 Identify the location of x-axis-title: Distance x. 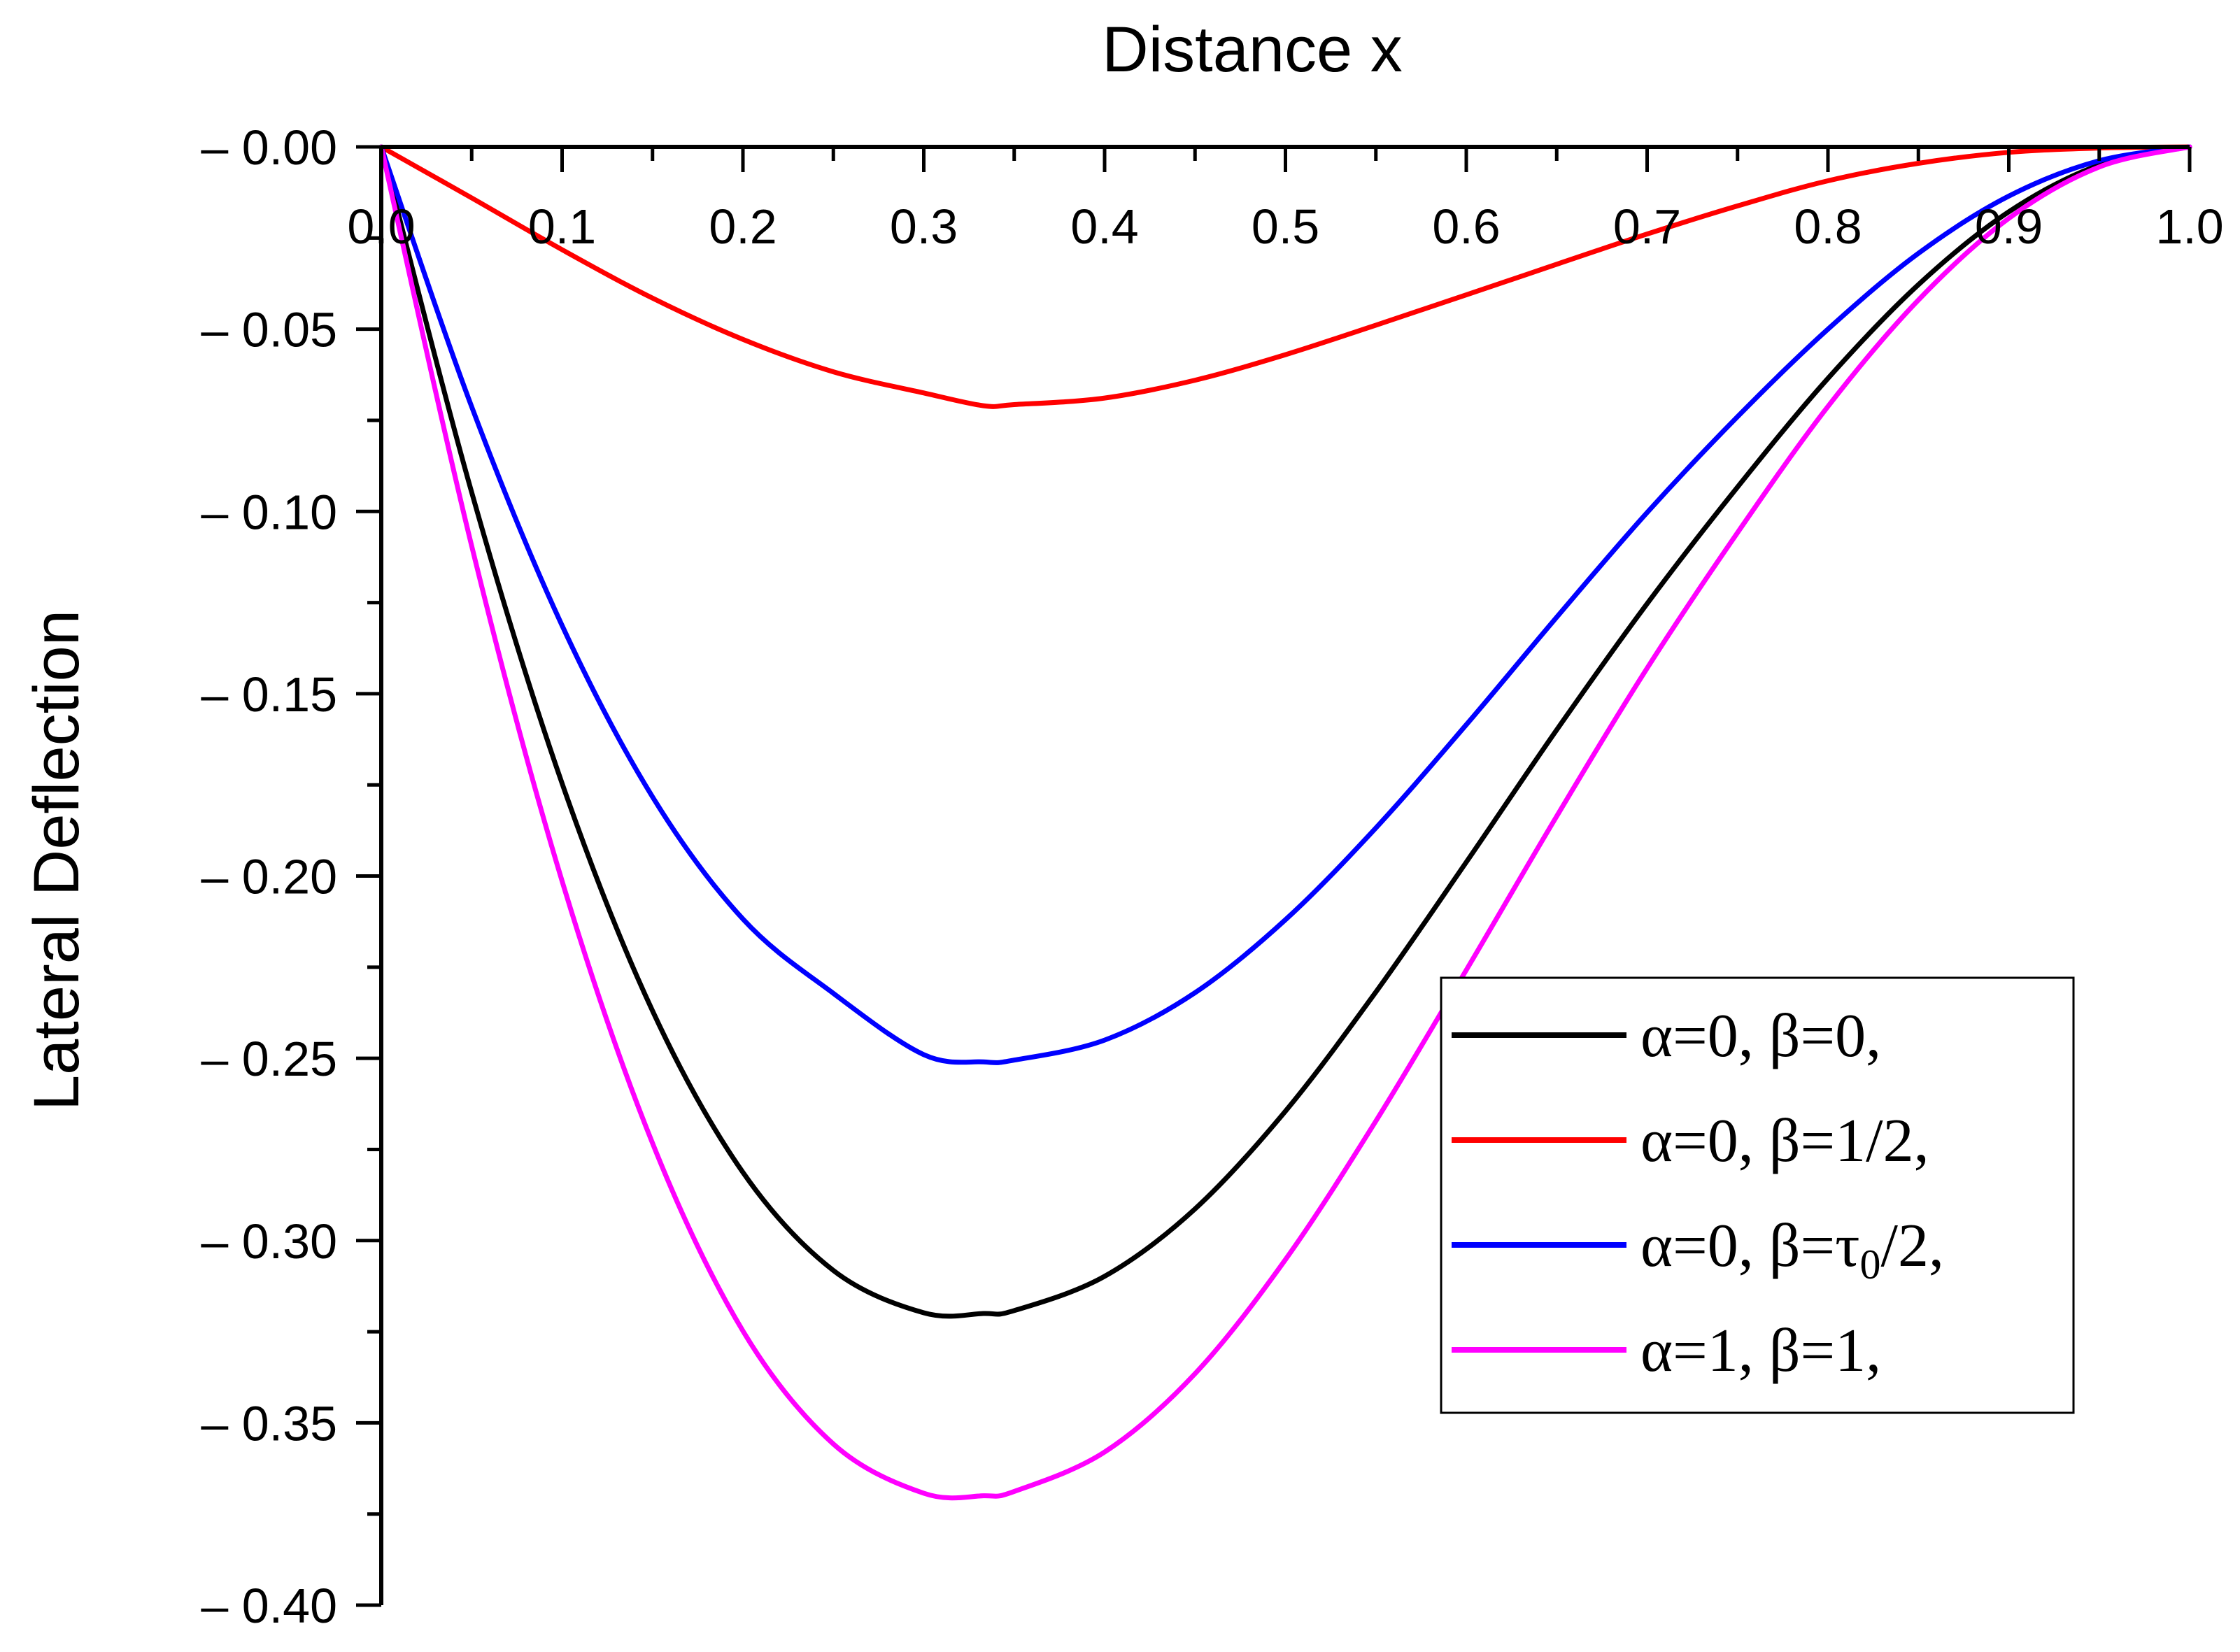
(1252, 49).